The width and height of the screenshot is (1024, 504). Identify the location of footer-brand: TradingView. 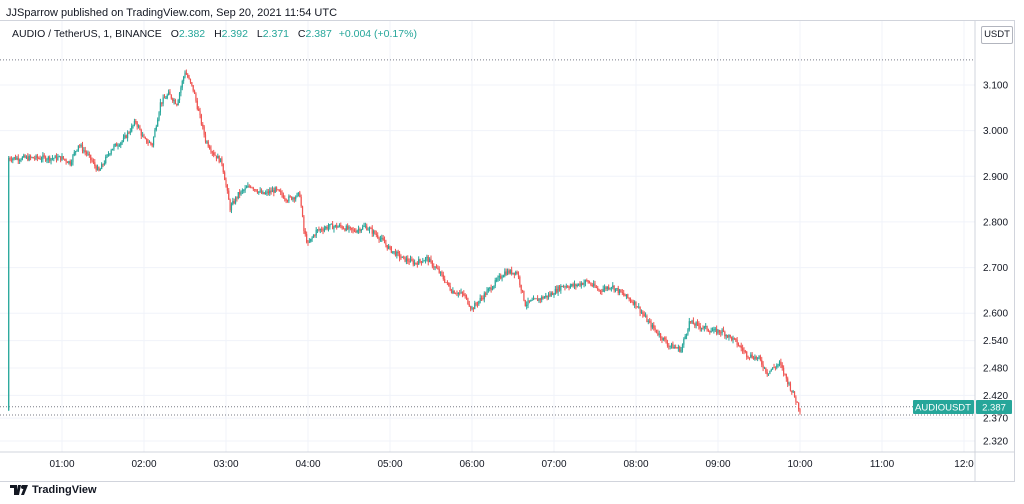
(53, 489).